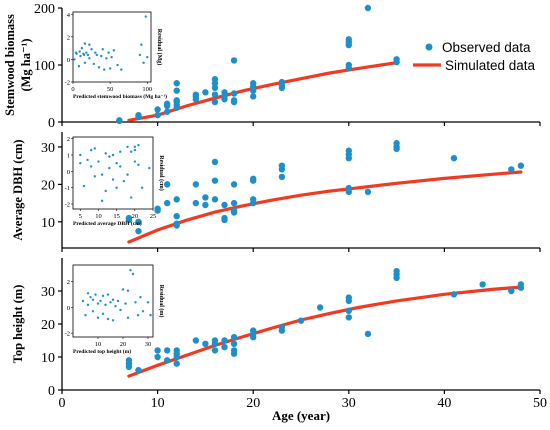  I want to click on y-tick-label: 30, so click(48, 148).